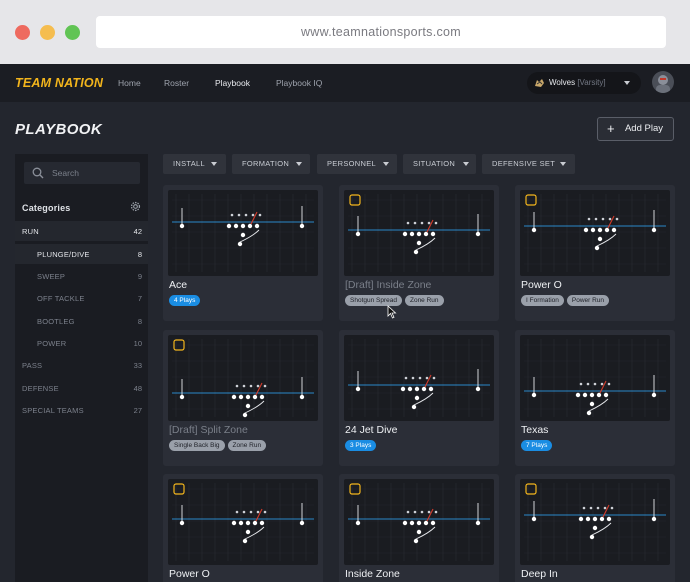 The image size is (690, 582). Describe the element at coordinates (81, 365) in the screenshot. I see `category-pass: PASS 33` at that location.